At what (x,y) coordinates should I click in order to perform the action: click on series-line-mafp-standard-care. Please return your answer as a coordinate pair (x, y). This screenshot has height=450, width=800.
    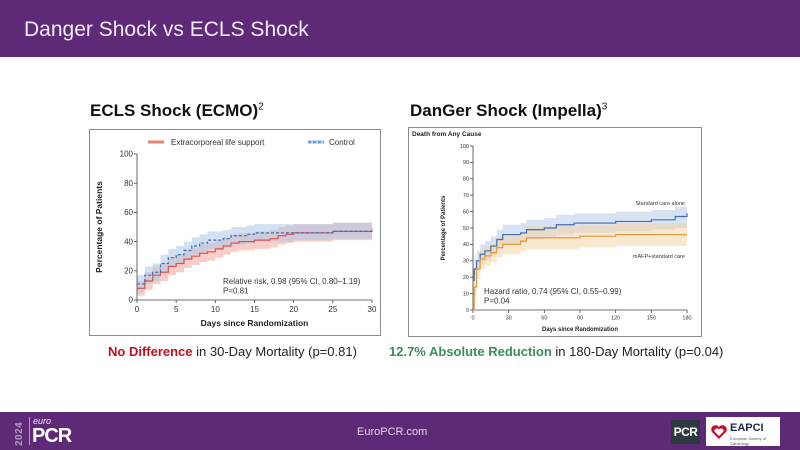
    Looking at the image, I should click on (580, 272).